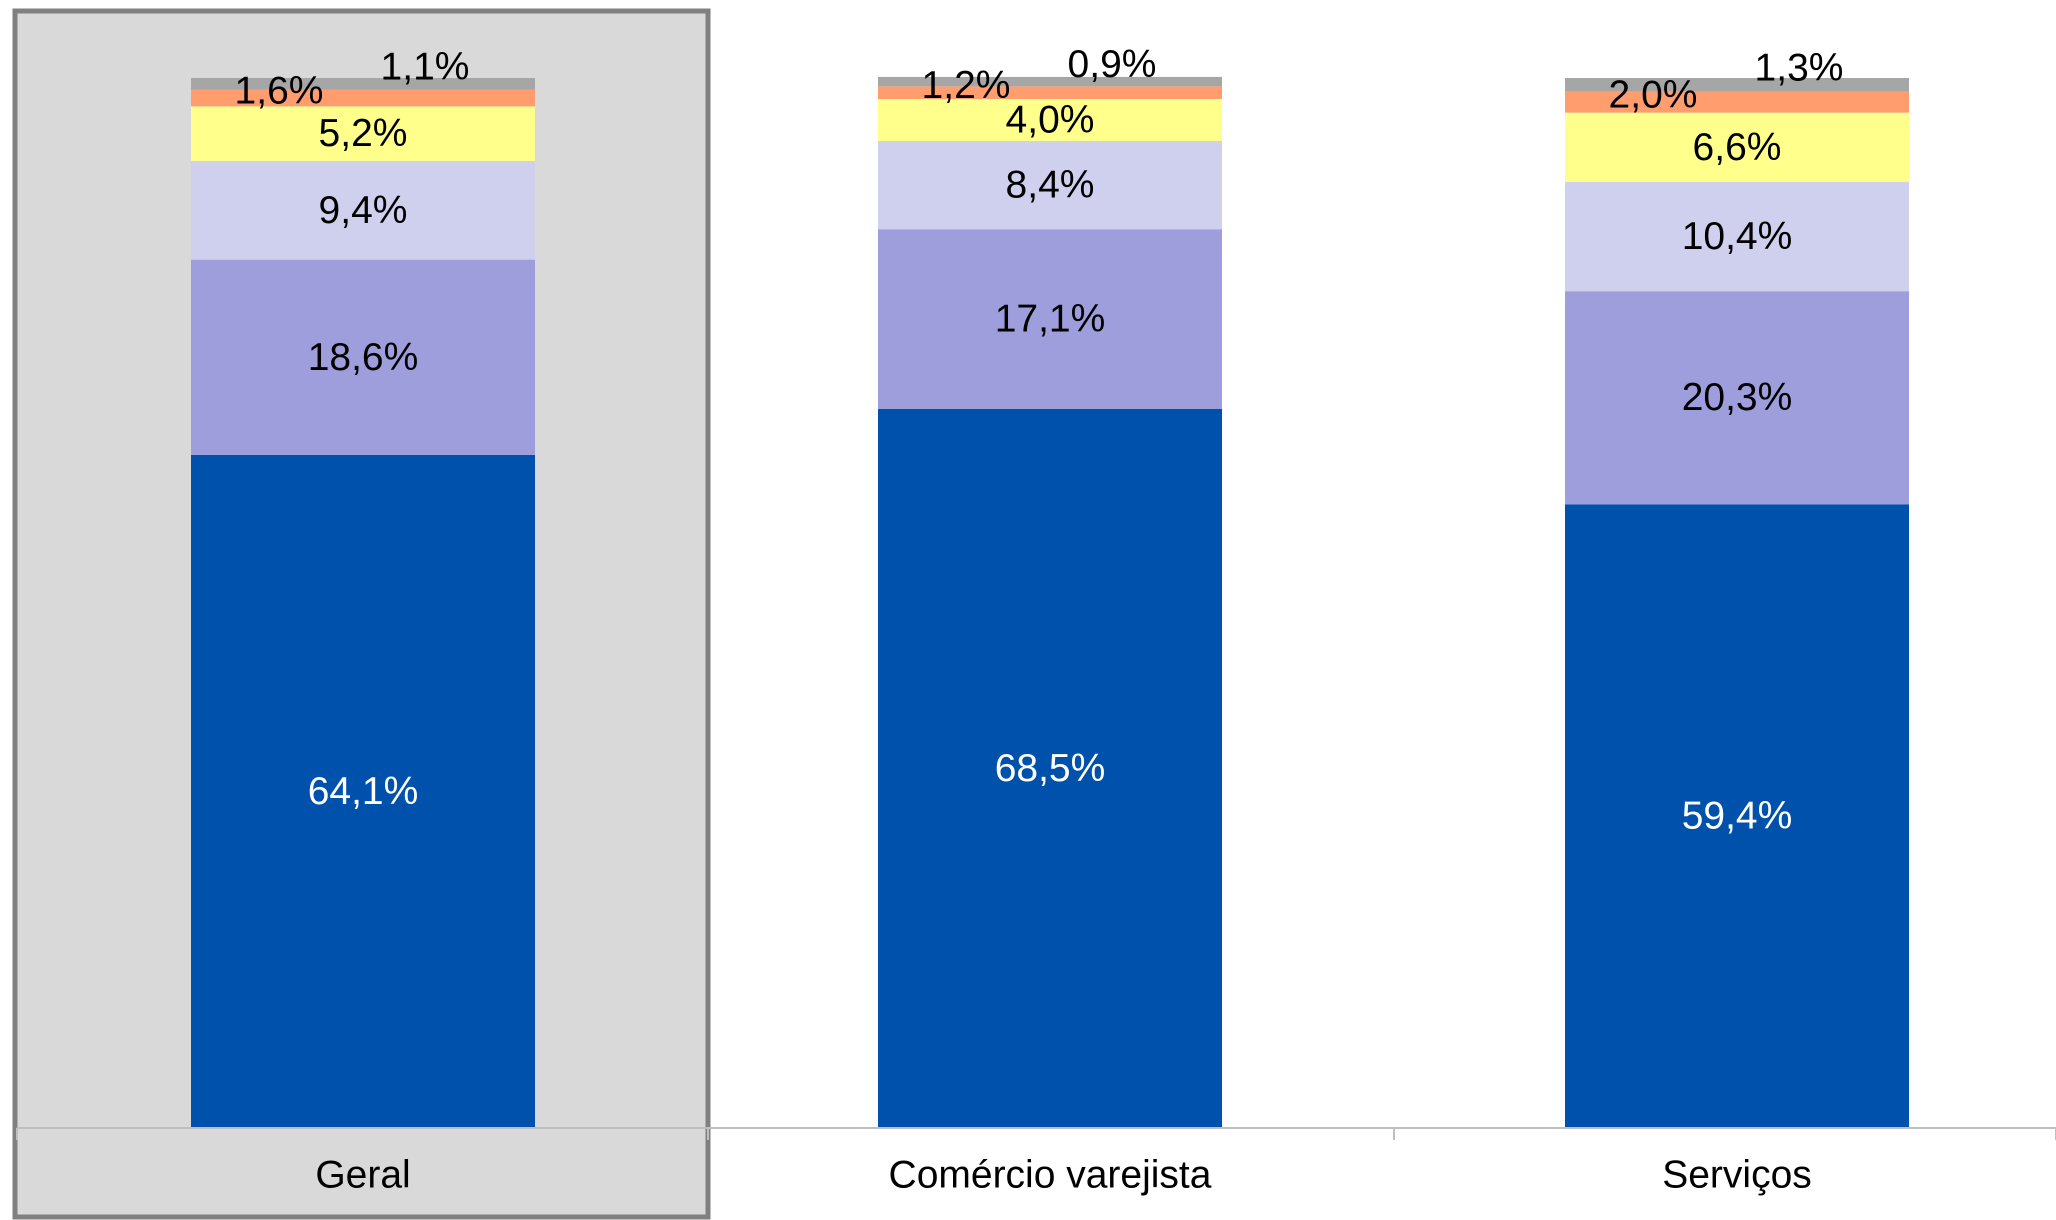 The image size is (2056, 1220). I want to click on data-label: 68,5%, so click(1050, 768).